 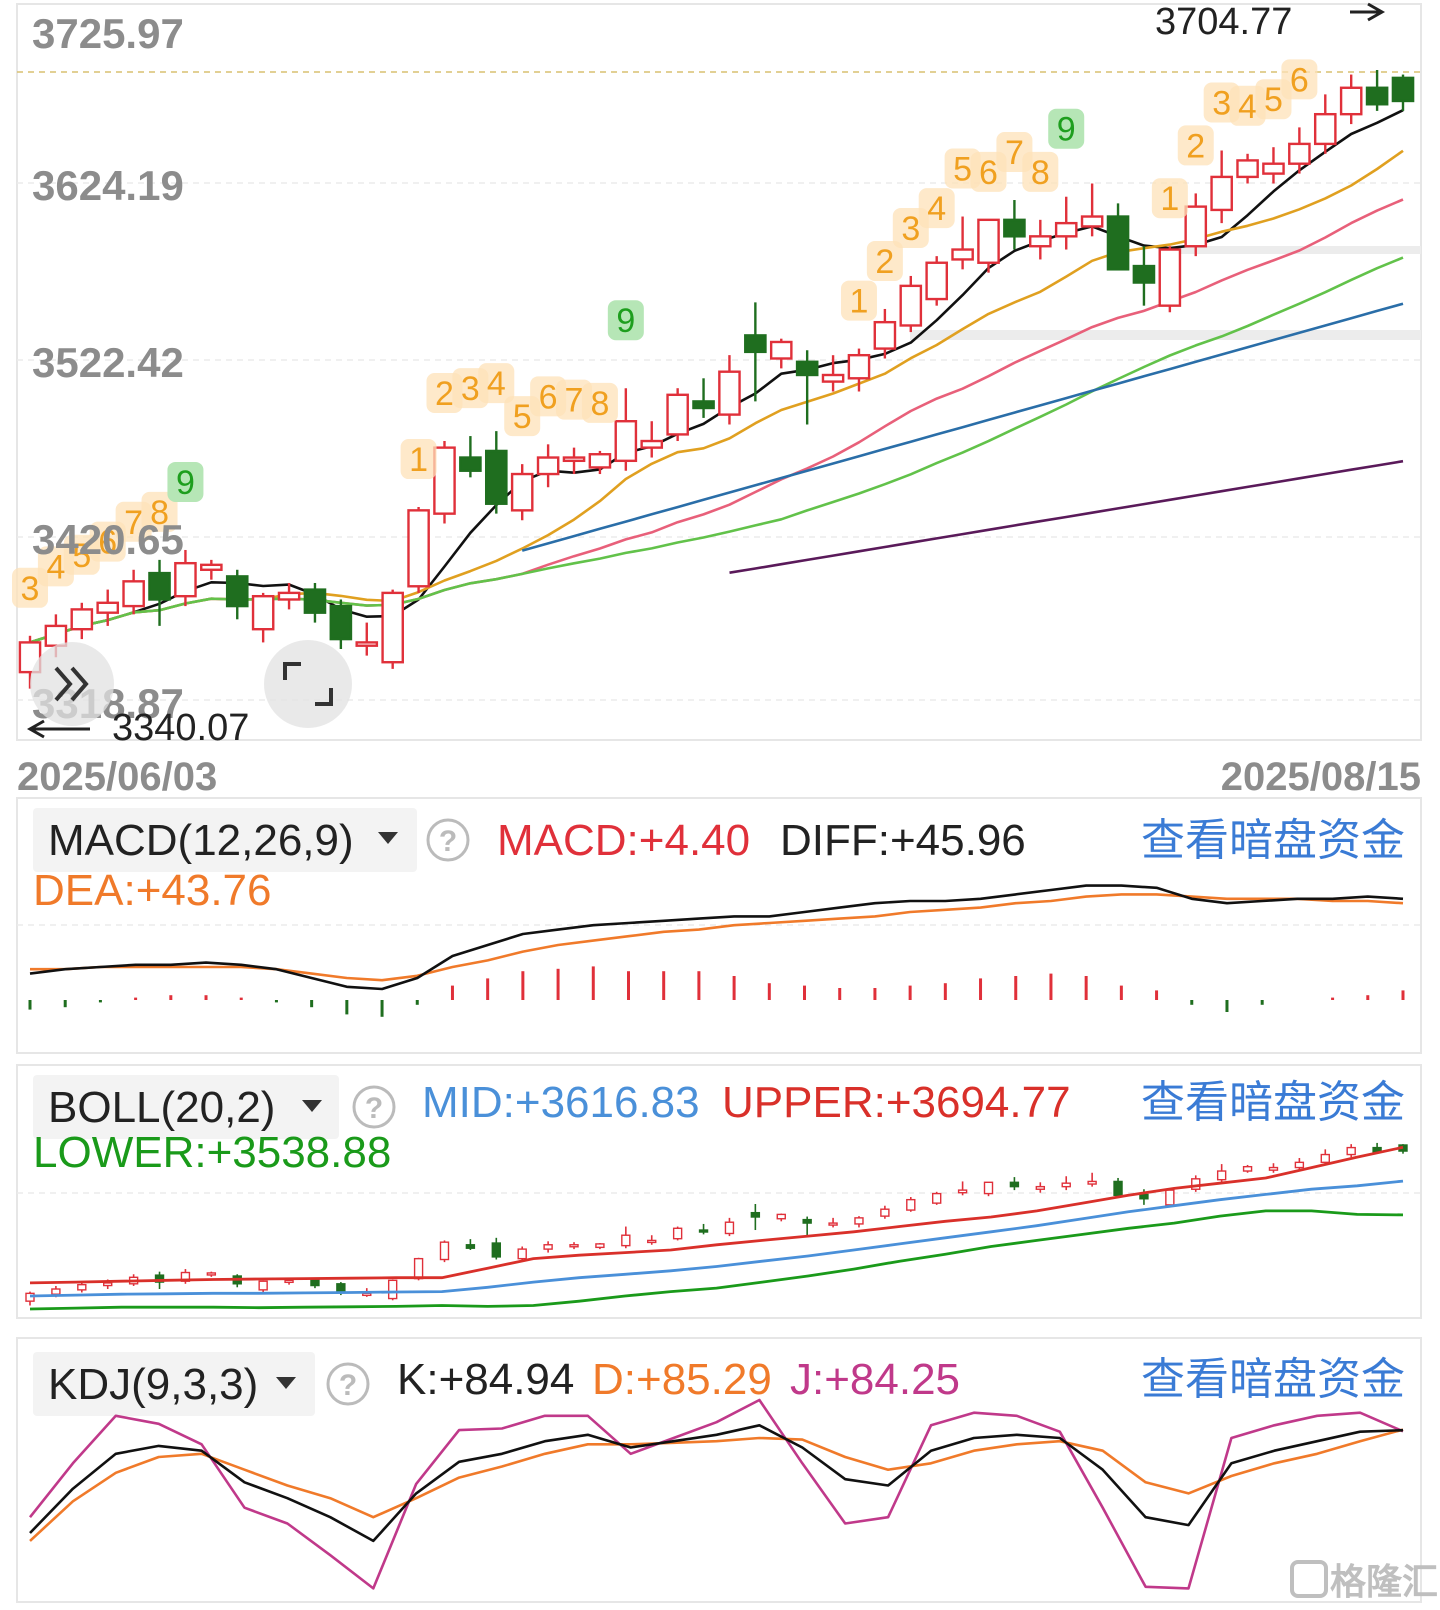 I want to click on boll-indicator-selector: BOLL(20,2), so click(x=186, y=1107).